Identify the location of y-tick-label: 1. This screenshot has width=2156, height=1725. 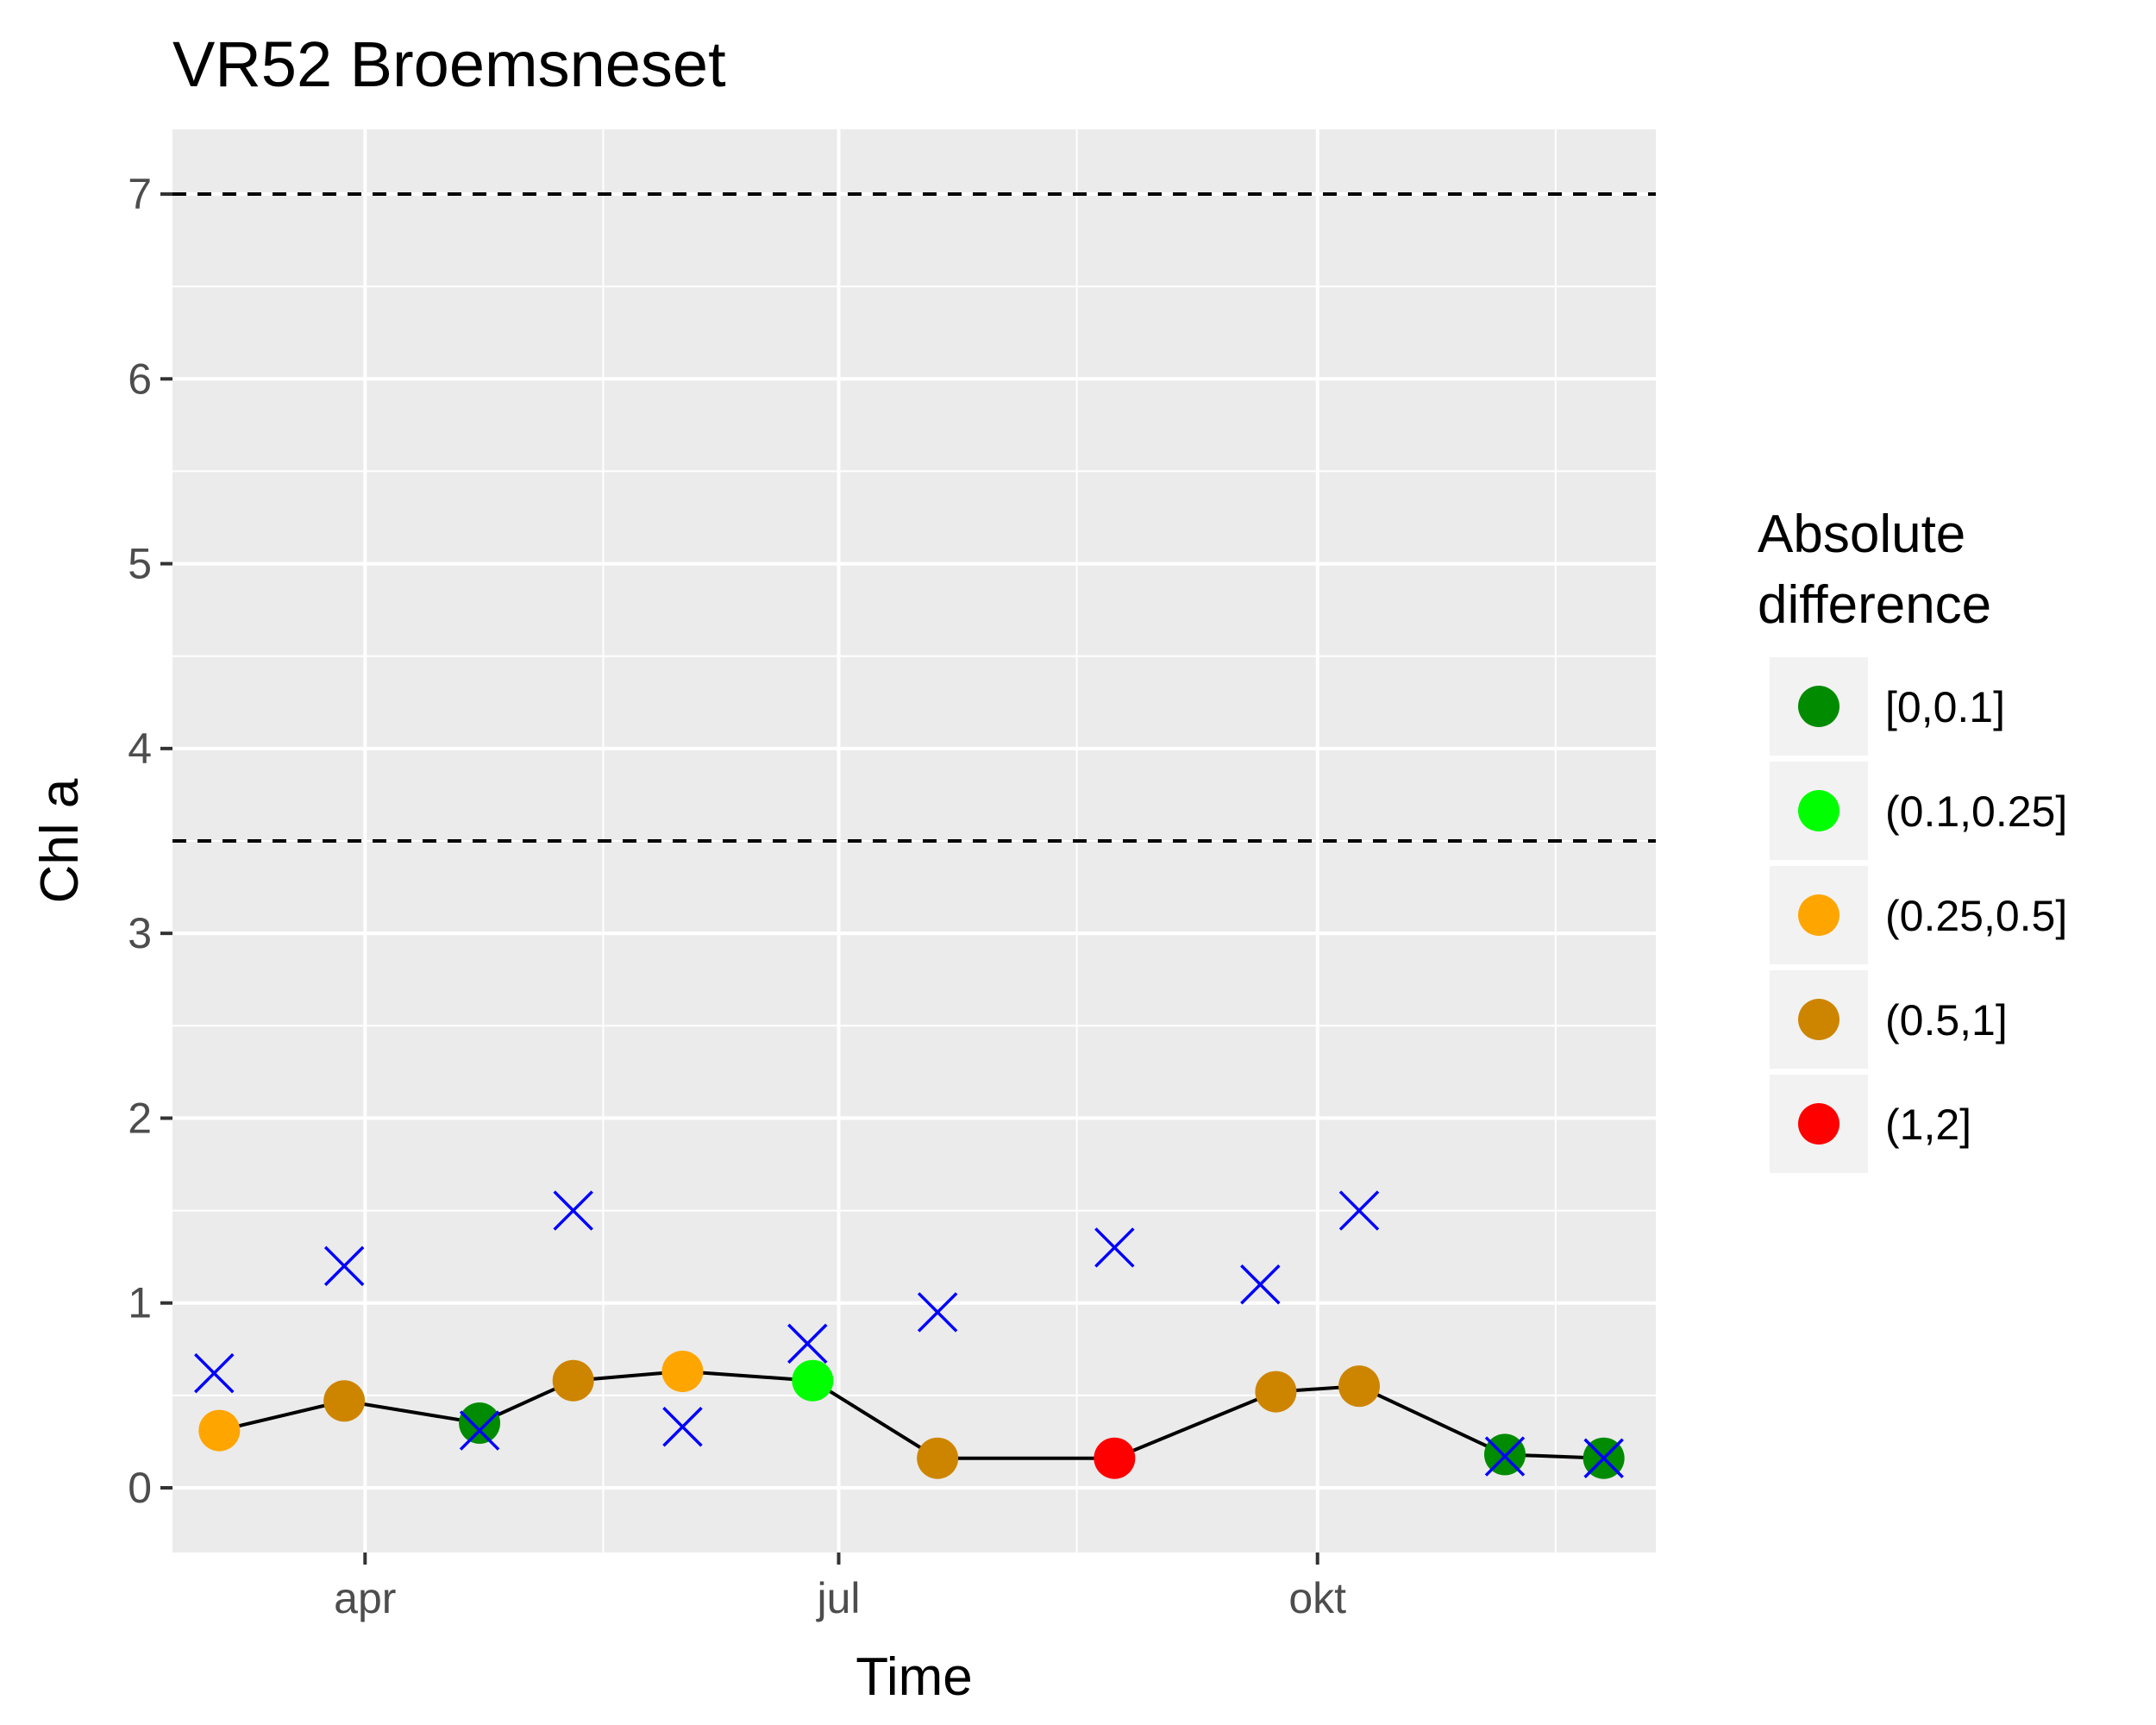
(140, 1303).